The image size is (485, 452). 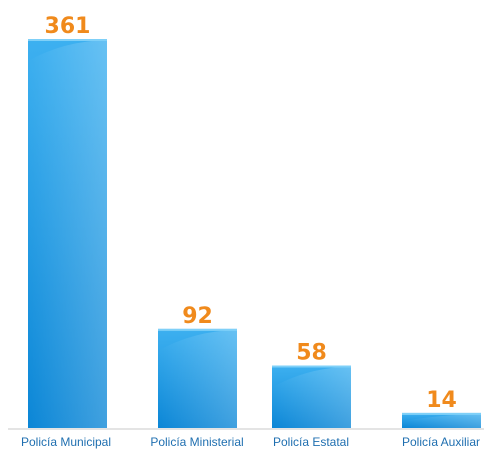 I want to click on category-label: Policía Auxiliar, so click(x=441, y=442).